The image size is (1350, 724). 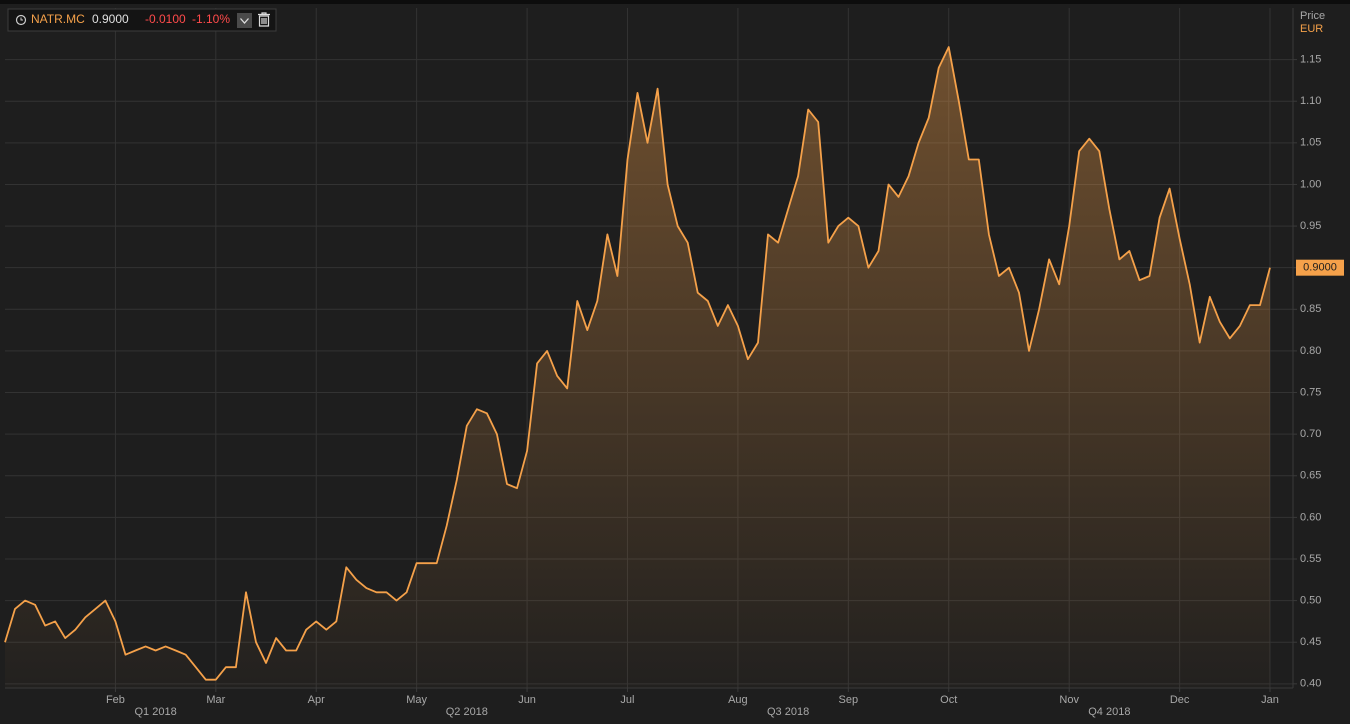 I want to click on y-tick-label: 0.55, so click(x=1310, y=559).